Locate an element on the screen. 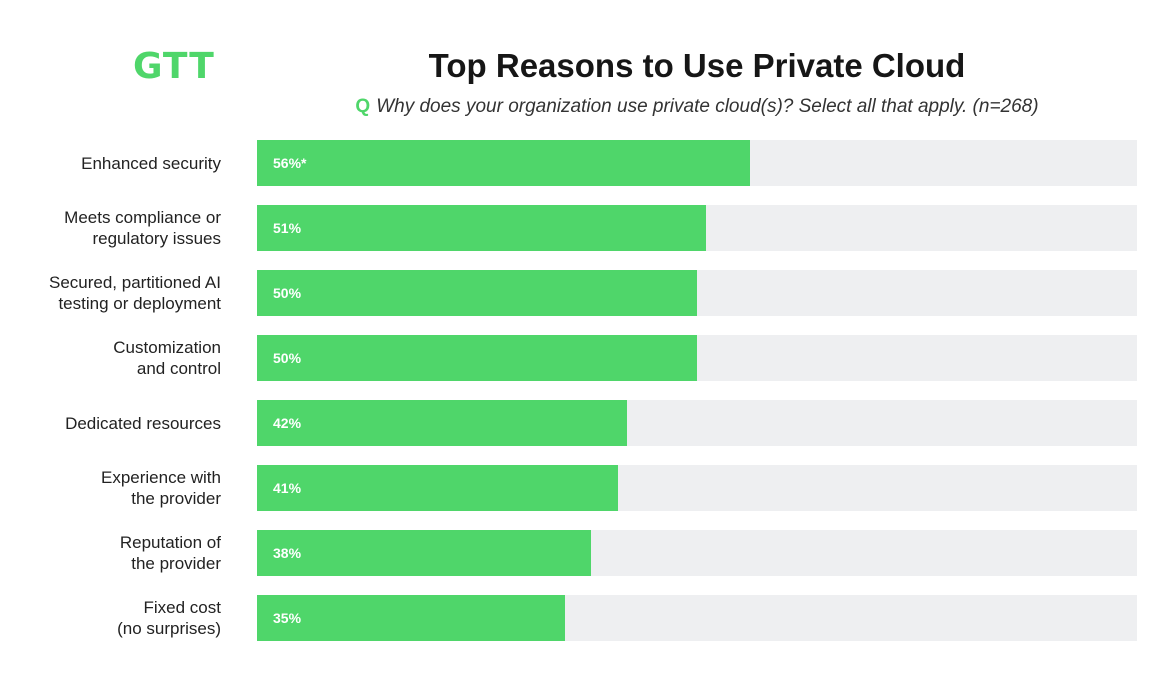 Image resolution: width=1170 pixels, height=694 pixels. bar-row: Fixed cost (no surprises) 35% is located at coordinates (585, 618).